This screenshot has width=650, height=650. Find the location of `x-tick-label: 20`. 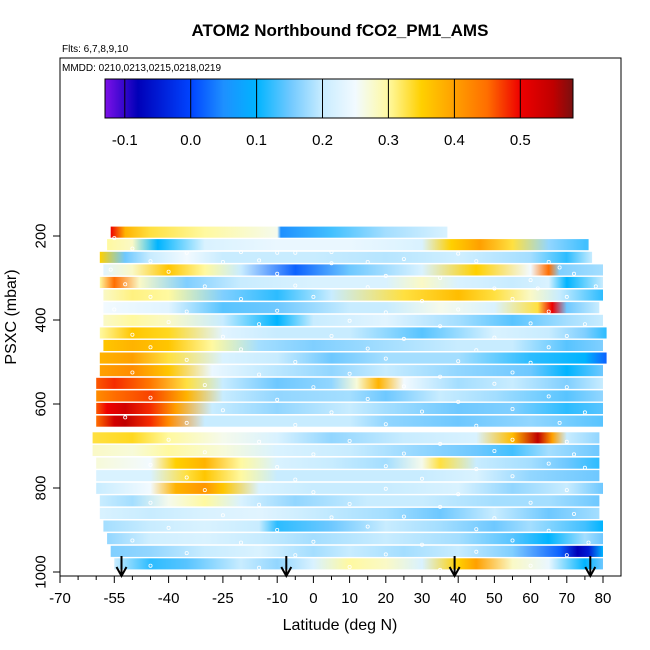

x-tick-label: 20 is located at coordinates (385, 598).